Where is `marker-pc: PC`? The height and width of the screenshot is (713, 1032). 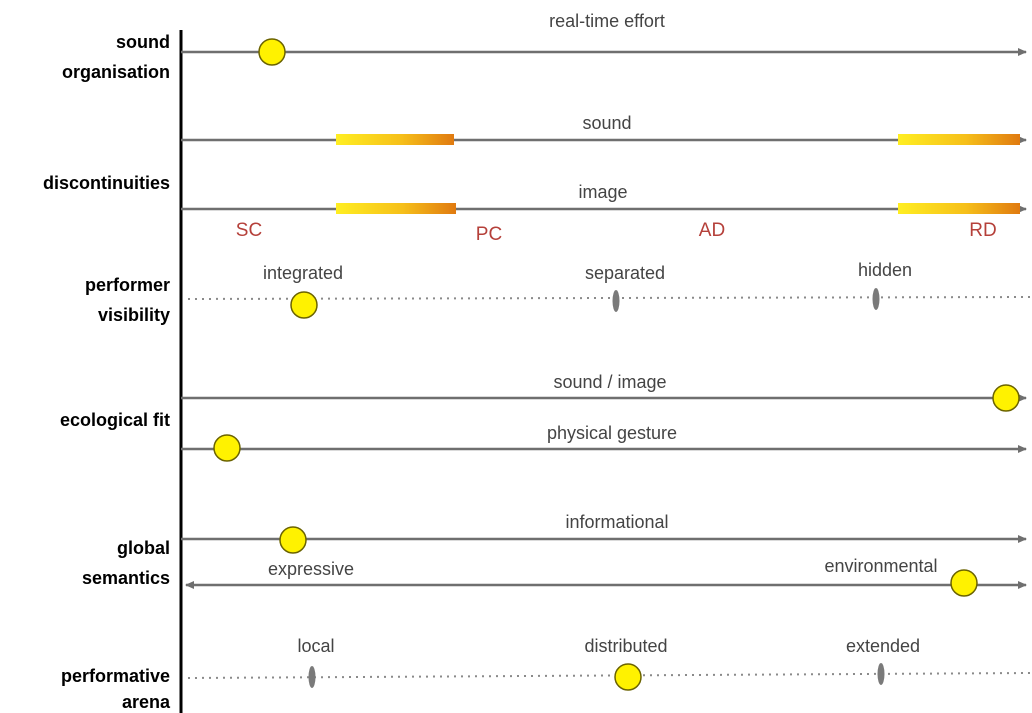 marker-pc: PC is located at coordinates (489, 234).